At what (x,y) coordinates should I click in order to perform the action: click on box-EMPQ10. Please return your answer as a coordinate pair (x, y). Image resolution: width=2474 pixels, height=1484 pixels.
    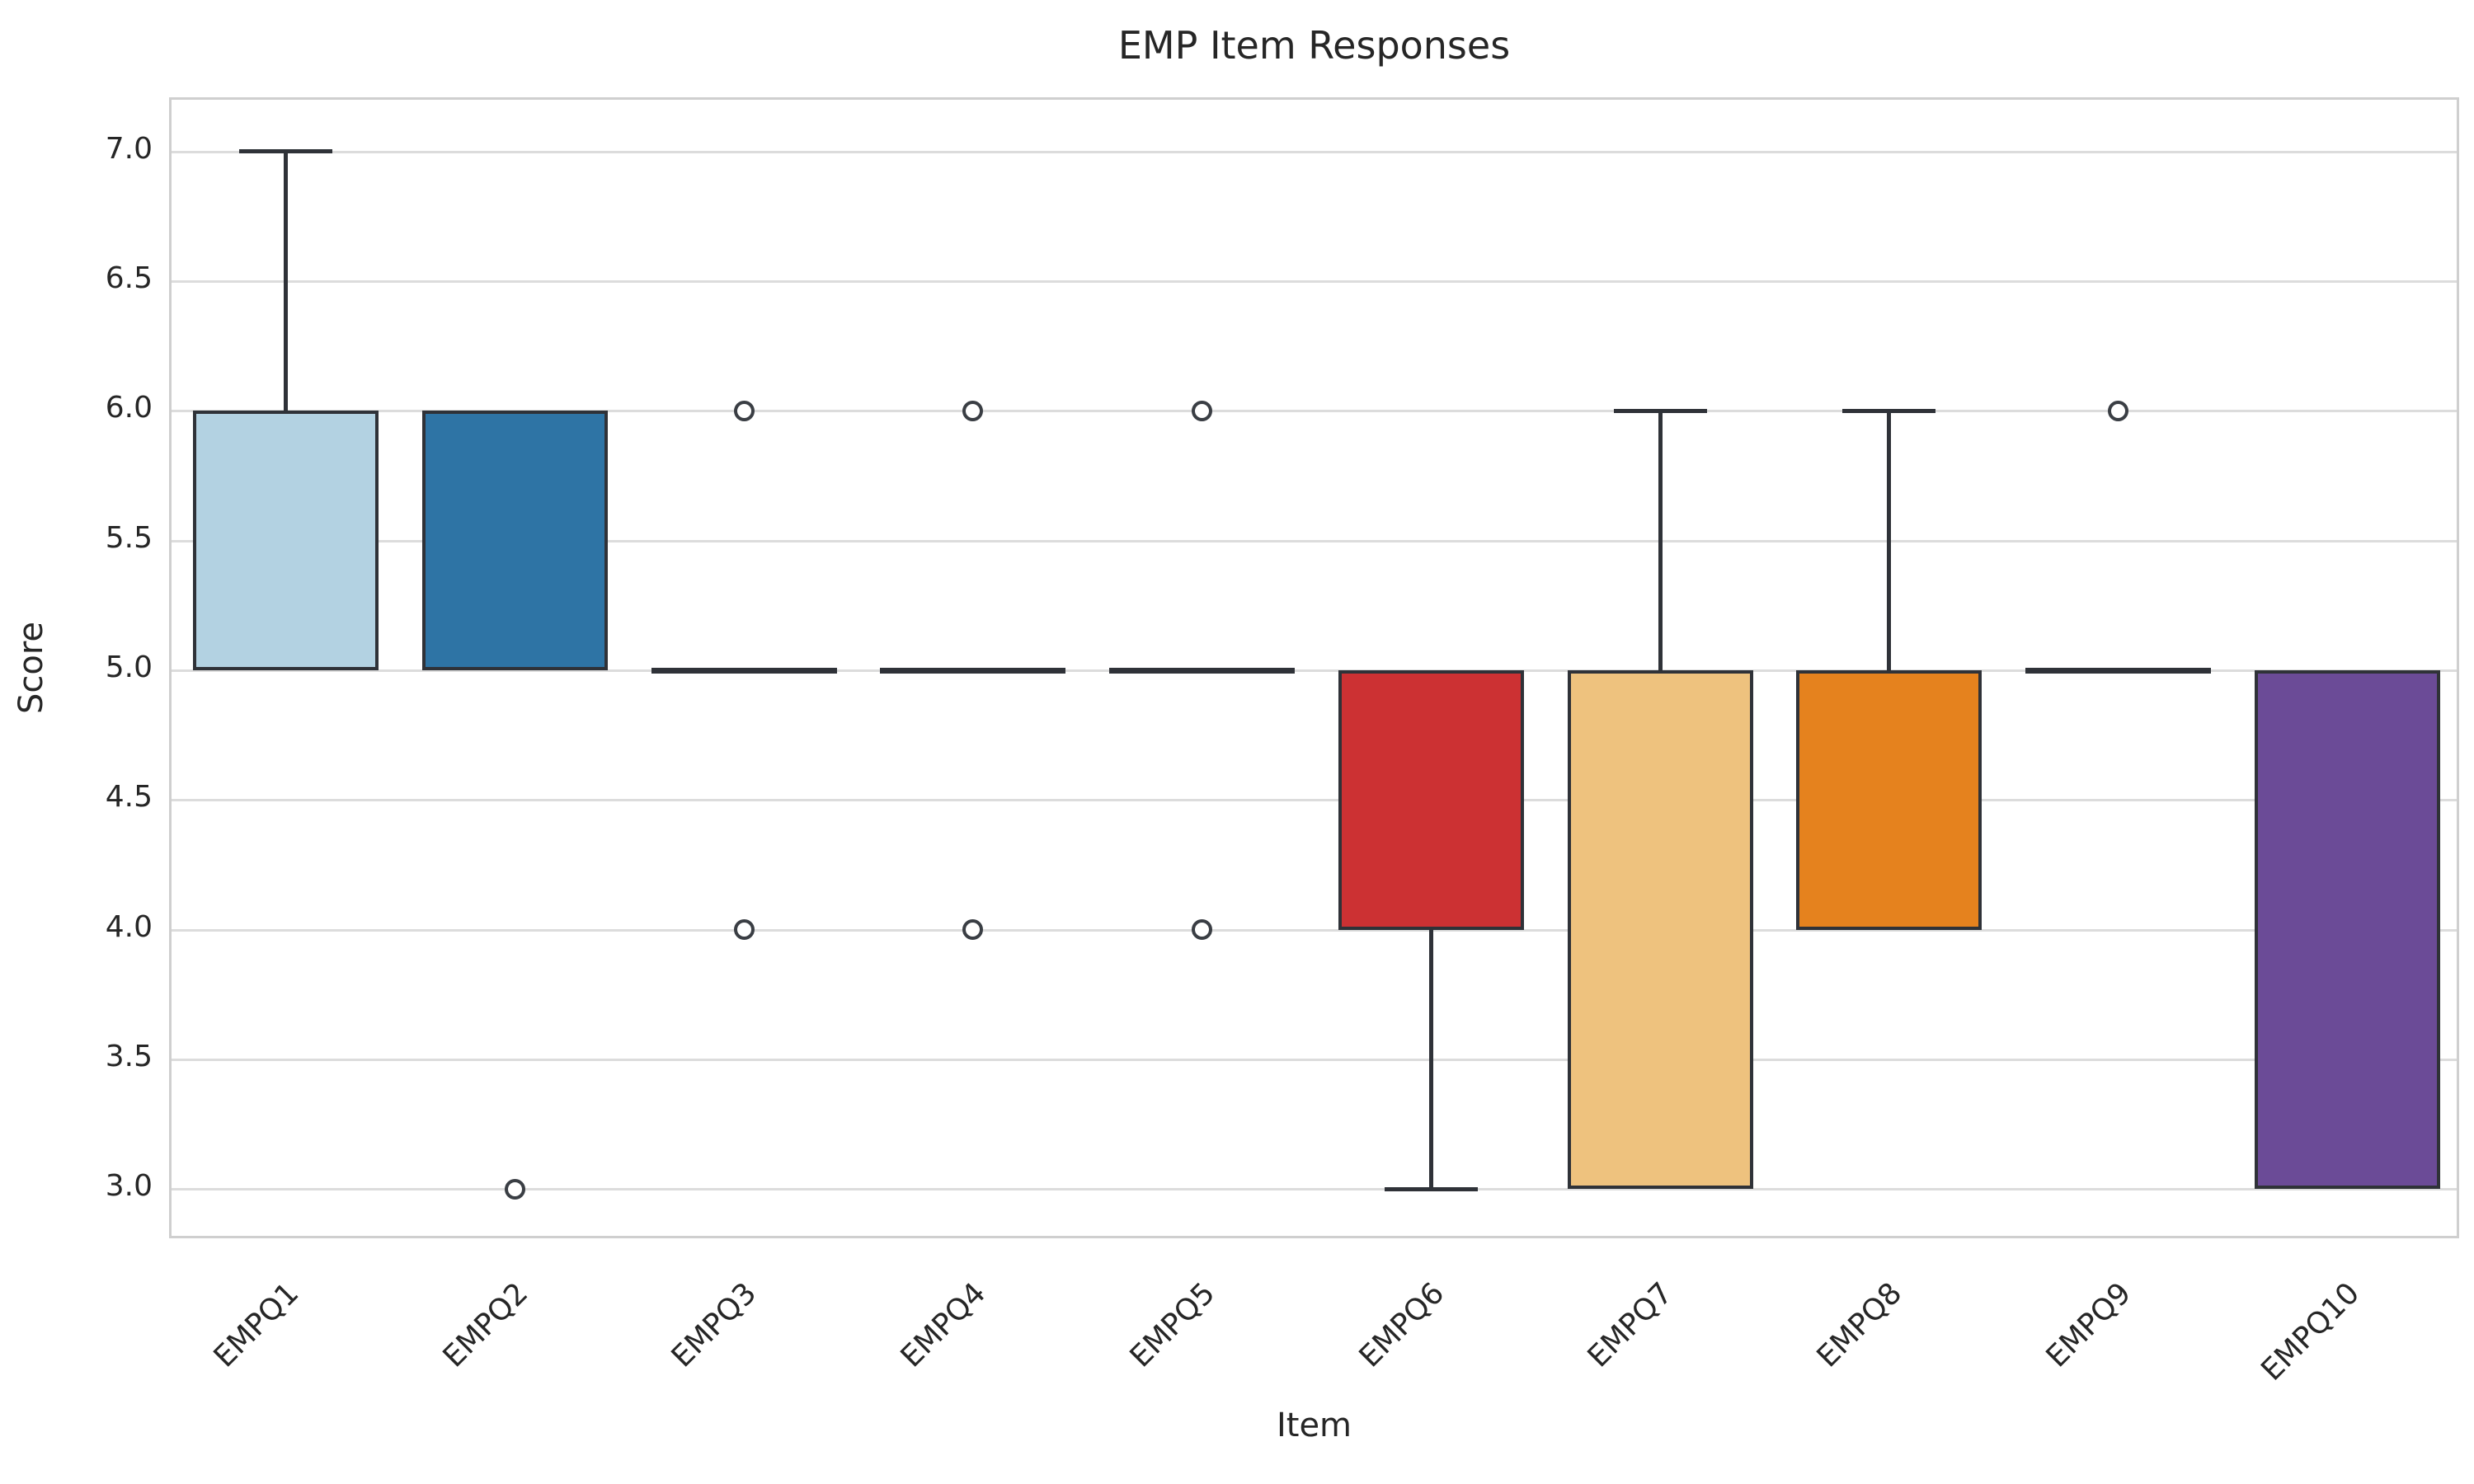
    Looking at the image, I should click on (2347, 930).